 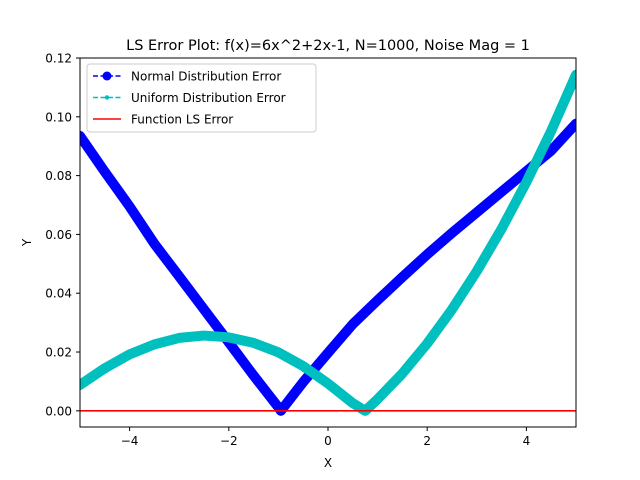 I want to click on y-axis-ticks: 0.00 0.02 0.04 0.06 0.08 0.10 0.12, so click(x=62, y=235).